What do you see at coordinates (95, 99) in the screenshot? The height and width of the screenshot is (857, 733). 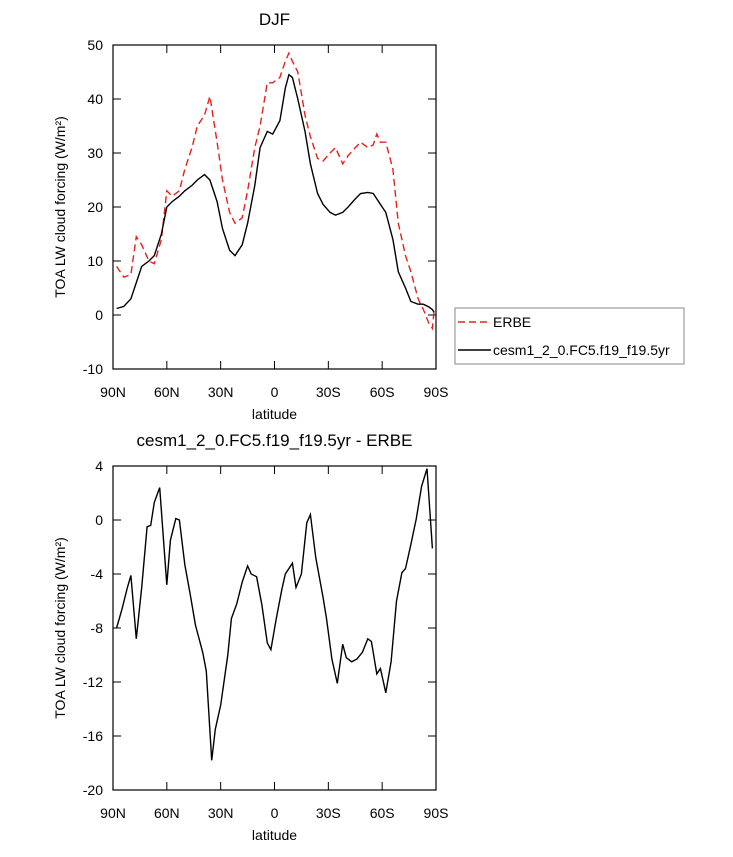 I see `y-tick-label: 40` at bounding box center [95, 99].